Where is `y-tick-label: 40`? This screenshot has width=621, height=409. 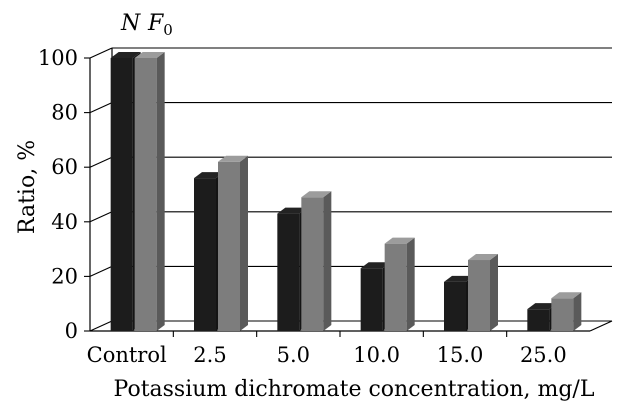
y-tick-label: 40 is located at coordinates (64, 222).